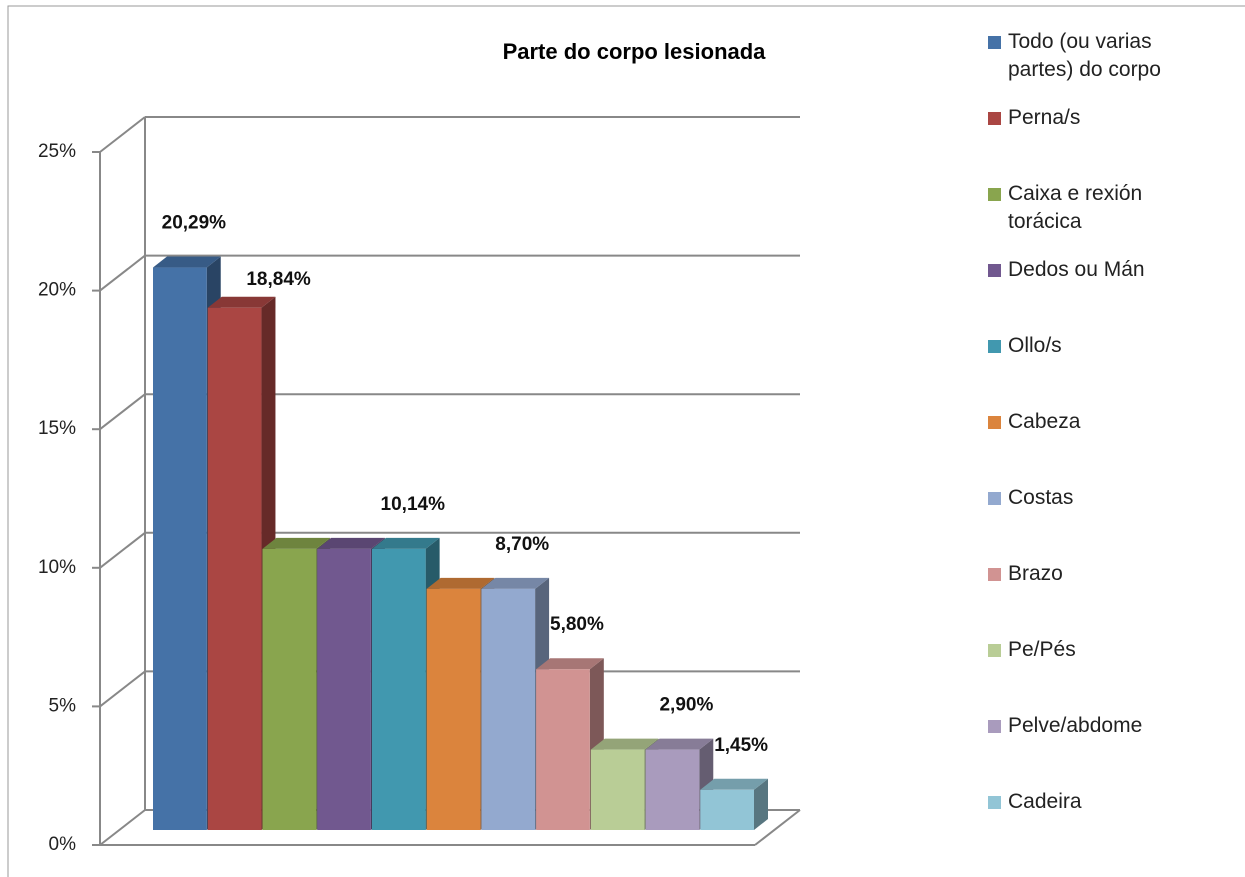  Describe the element at coordinates (413, 504) in the screenshot. I see `value-label: 10,14%` at that location.